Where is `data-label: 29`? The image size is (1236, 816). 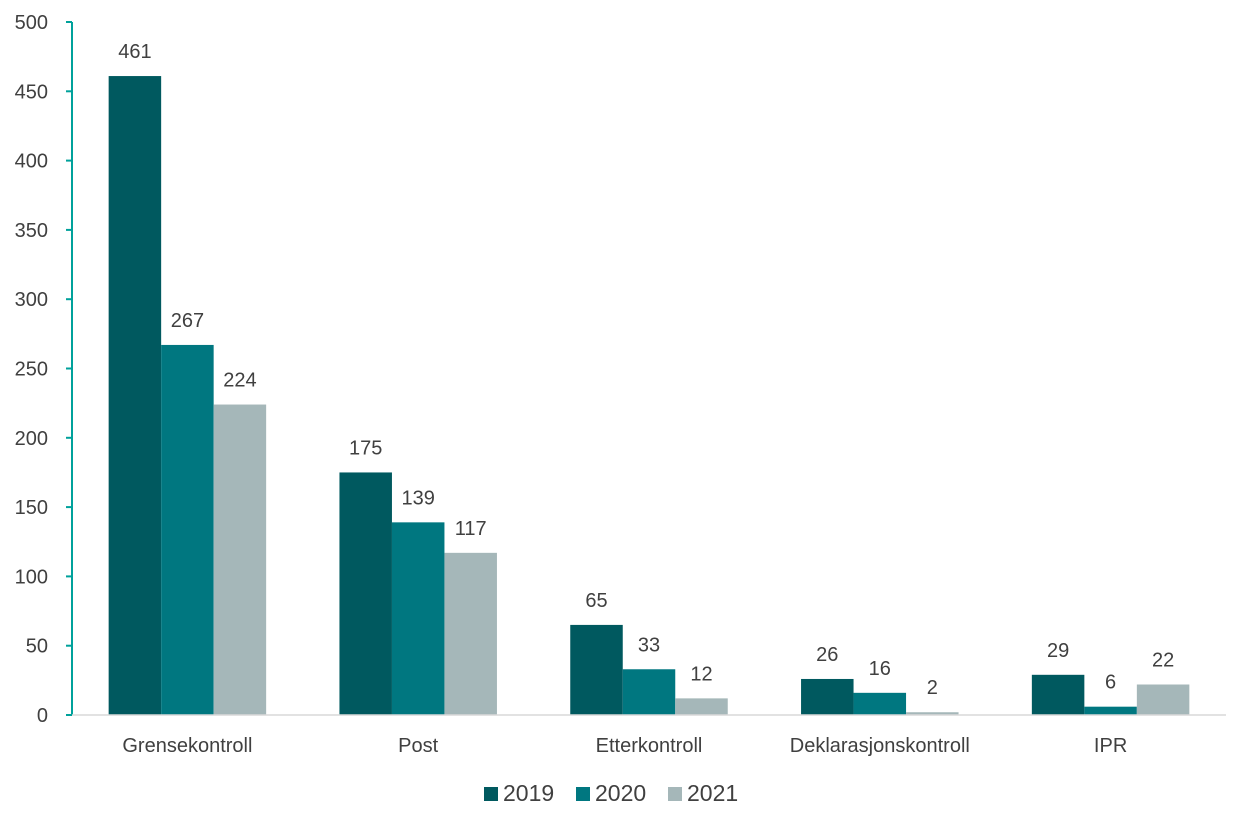
data-label: 29 is located at coordinates (1058, 651).